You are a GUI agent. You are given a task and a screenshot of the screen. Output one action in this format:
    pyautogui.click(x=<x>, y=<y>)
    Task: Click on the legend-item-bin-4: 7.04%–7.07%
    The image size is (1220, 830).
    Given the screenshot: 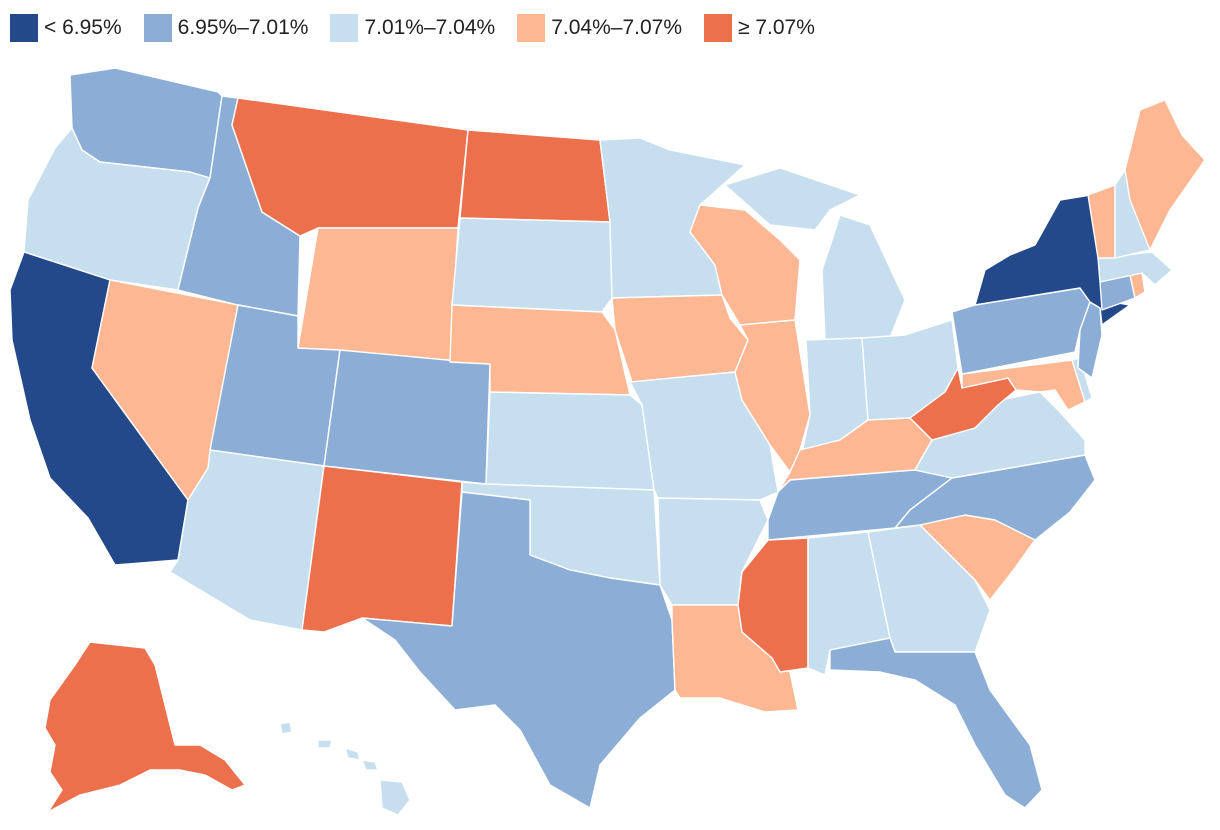 What is the action you would take?
    pyautogui.click(x=599, y=28)
    